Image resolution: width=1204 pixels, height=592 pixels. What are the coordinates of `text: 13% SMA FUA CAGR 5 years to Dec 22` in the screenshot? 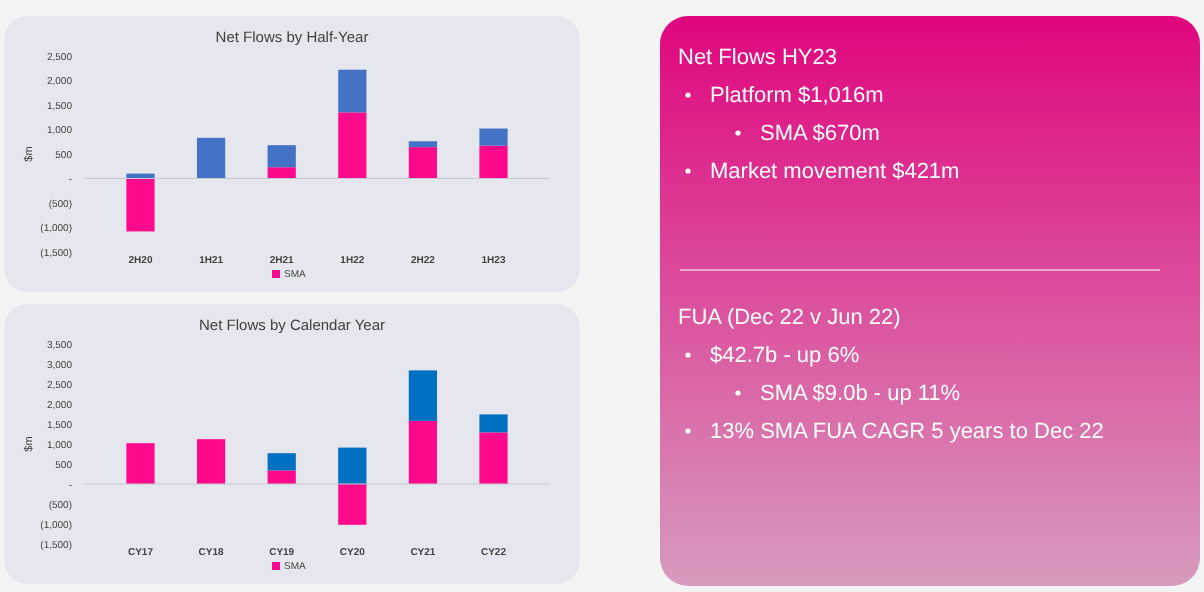 It's located at (907, 432).